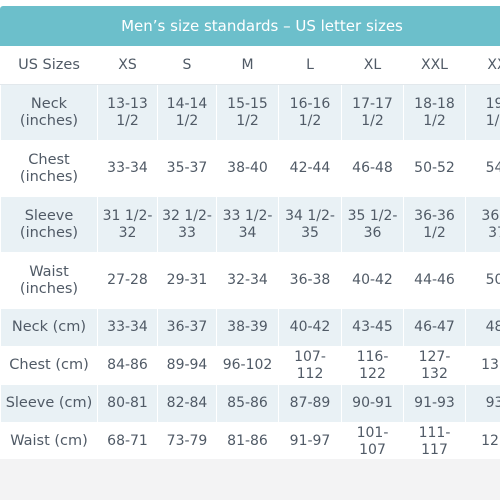 The width and height of the screenshot is (500, 500). I want to click on row-label-cell: Sleeve (cm), so click(49, 403).